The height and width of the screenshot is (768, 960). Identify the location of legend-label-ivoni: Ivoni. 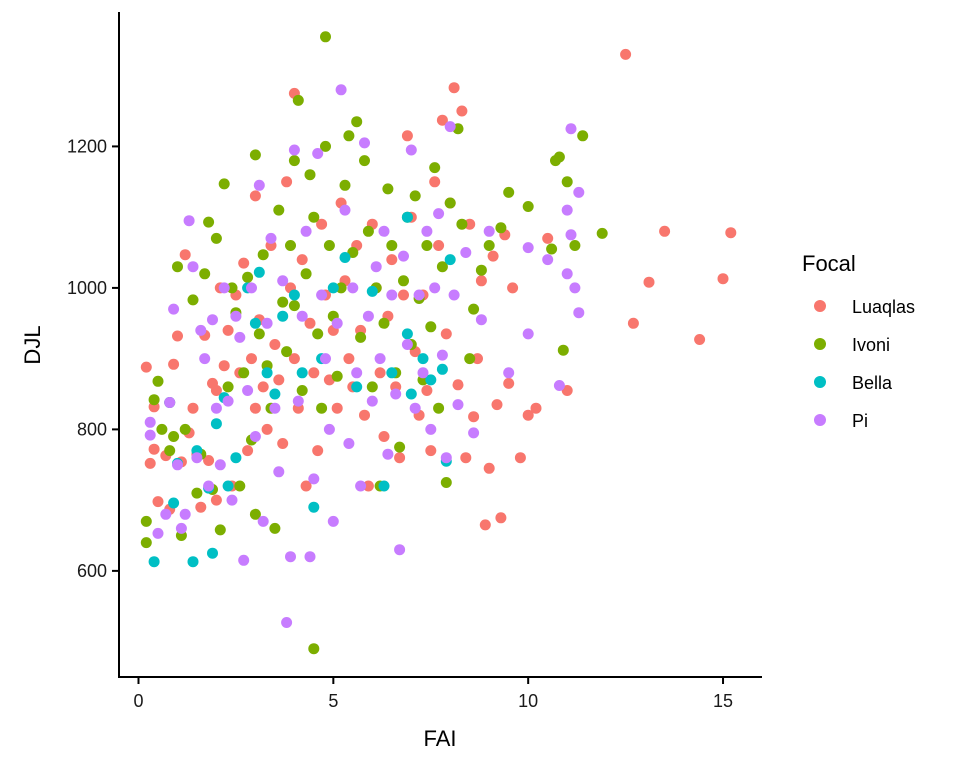
(871, 345).